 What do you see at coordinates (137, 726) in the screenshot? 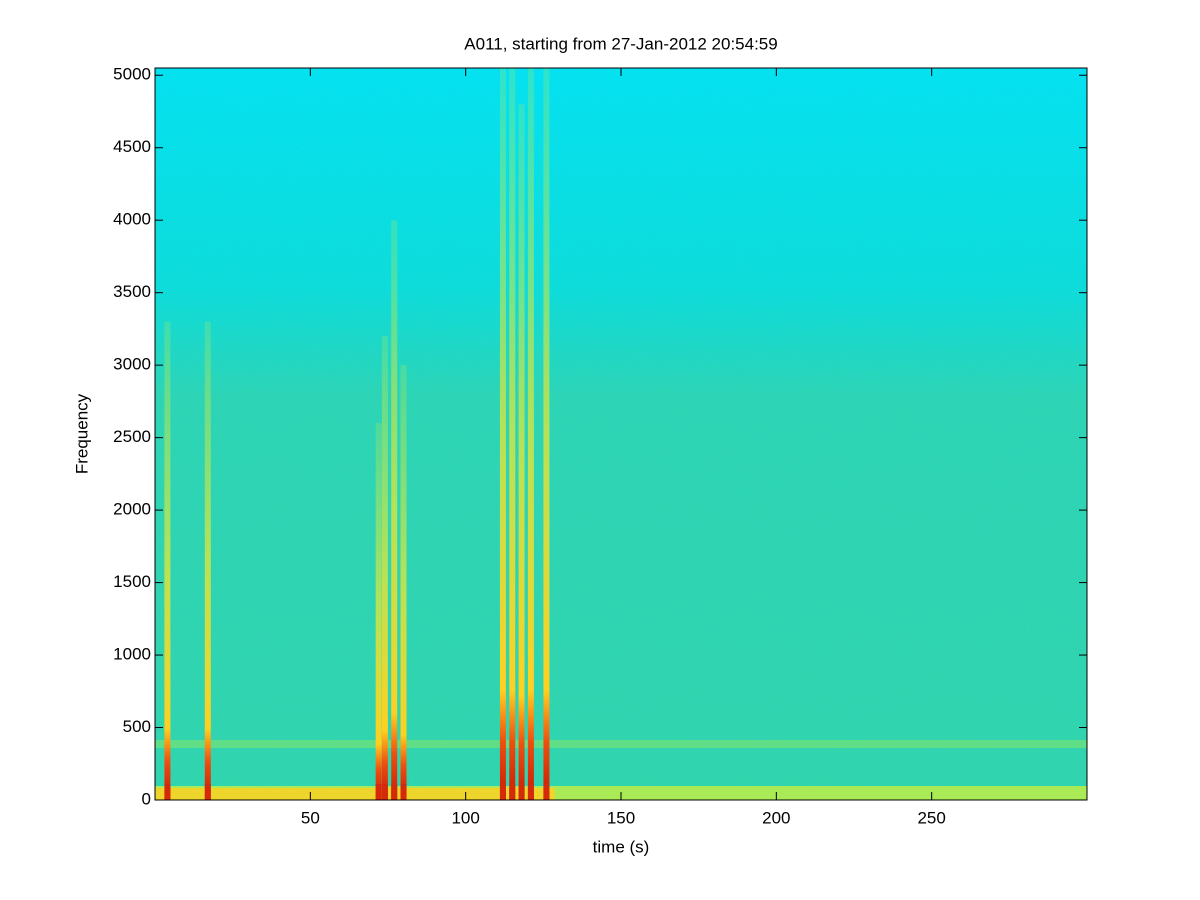
I see `y-tick-label: 500` at bounding box center [137, 726].